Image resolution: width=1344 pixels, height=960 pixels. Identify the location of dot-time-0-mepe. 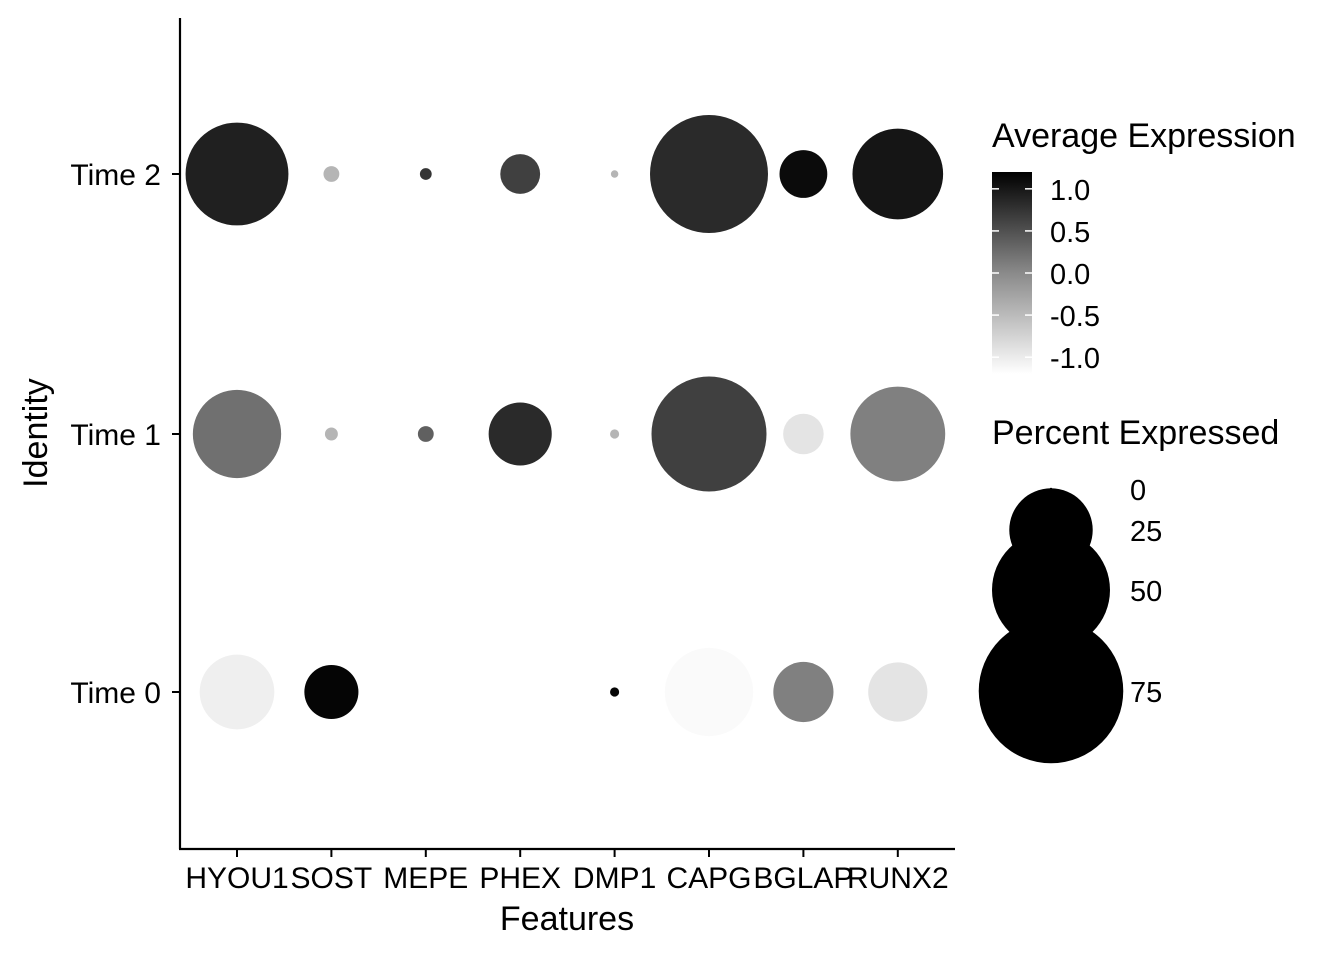
(426, 692).